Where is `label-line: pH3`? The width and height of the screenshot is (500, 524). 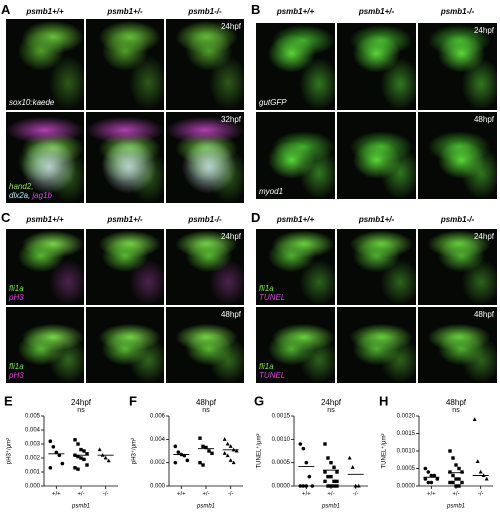 label-line: pH3 is located at coordinates (17, 375).